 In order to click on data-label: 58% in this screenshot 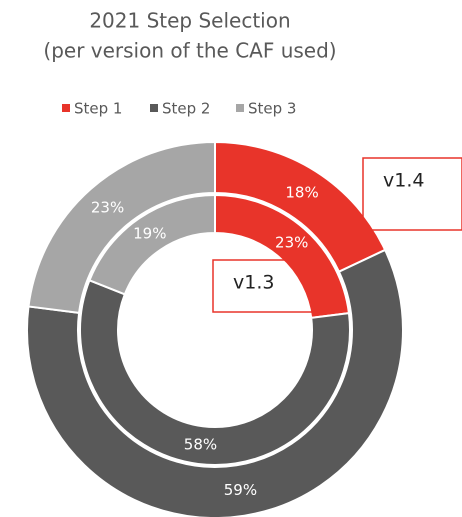, I will do `click(200, 445)`.